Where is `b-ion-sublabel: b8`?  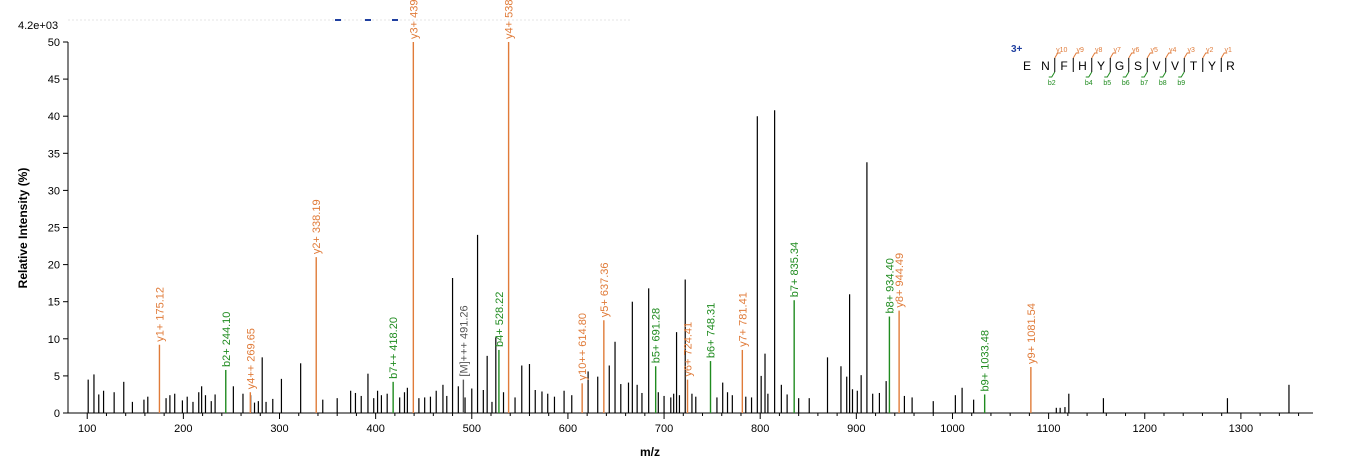
b-ion-sublabel: b8 is located at coordinates (1163, 83).